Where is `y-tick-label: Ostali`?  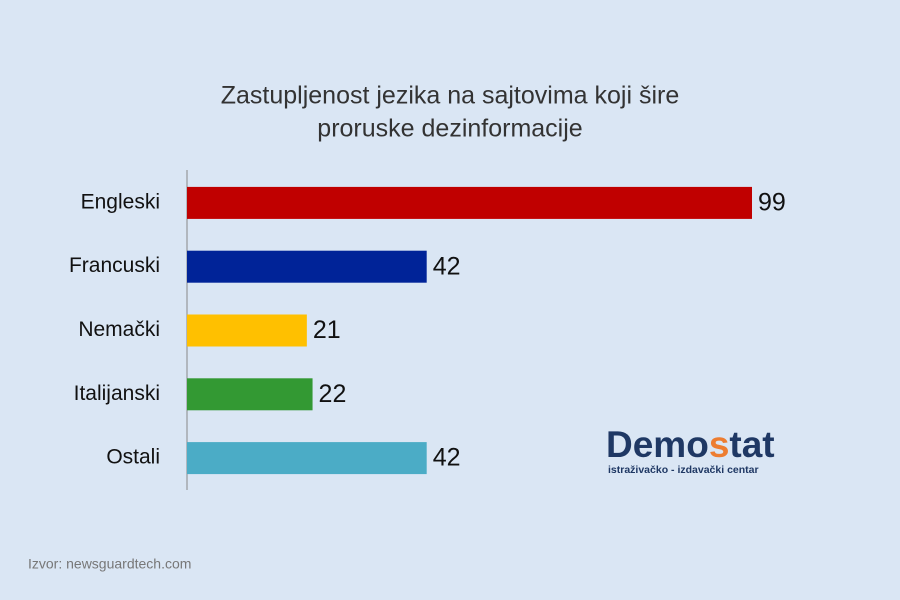 y-tick-label: Ostali is located at coordinates (133, 457).